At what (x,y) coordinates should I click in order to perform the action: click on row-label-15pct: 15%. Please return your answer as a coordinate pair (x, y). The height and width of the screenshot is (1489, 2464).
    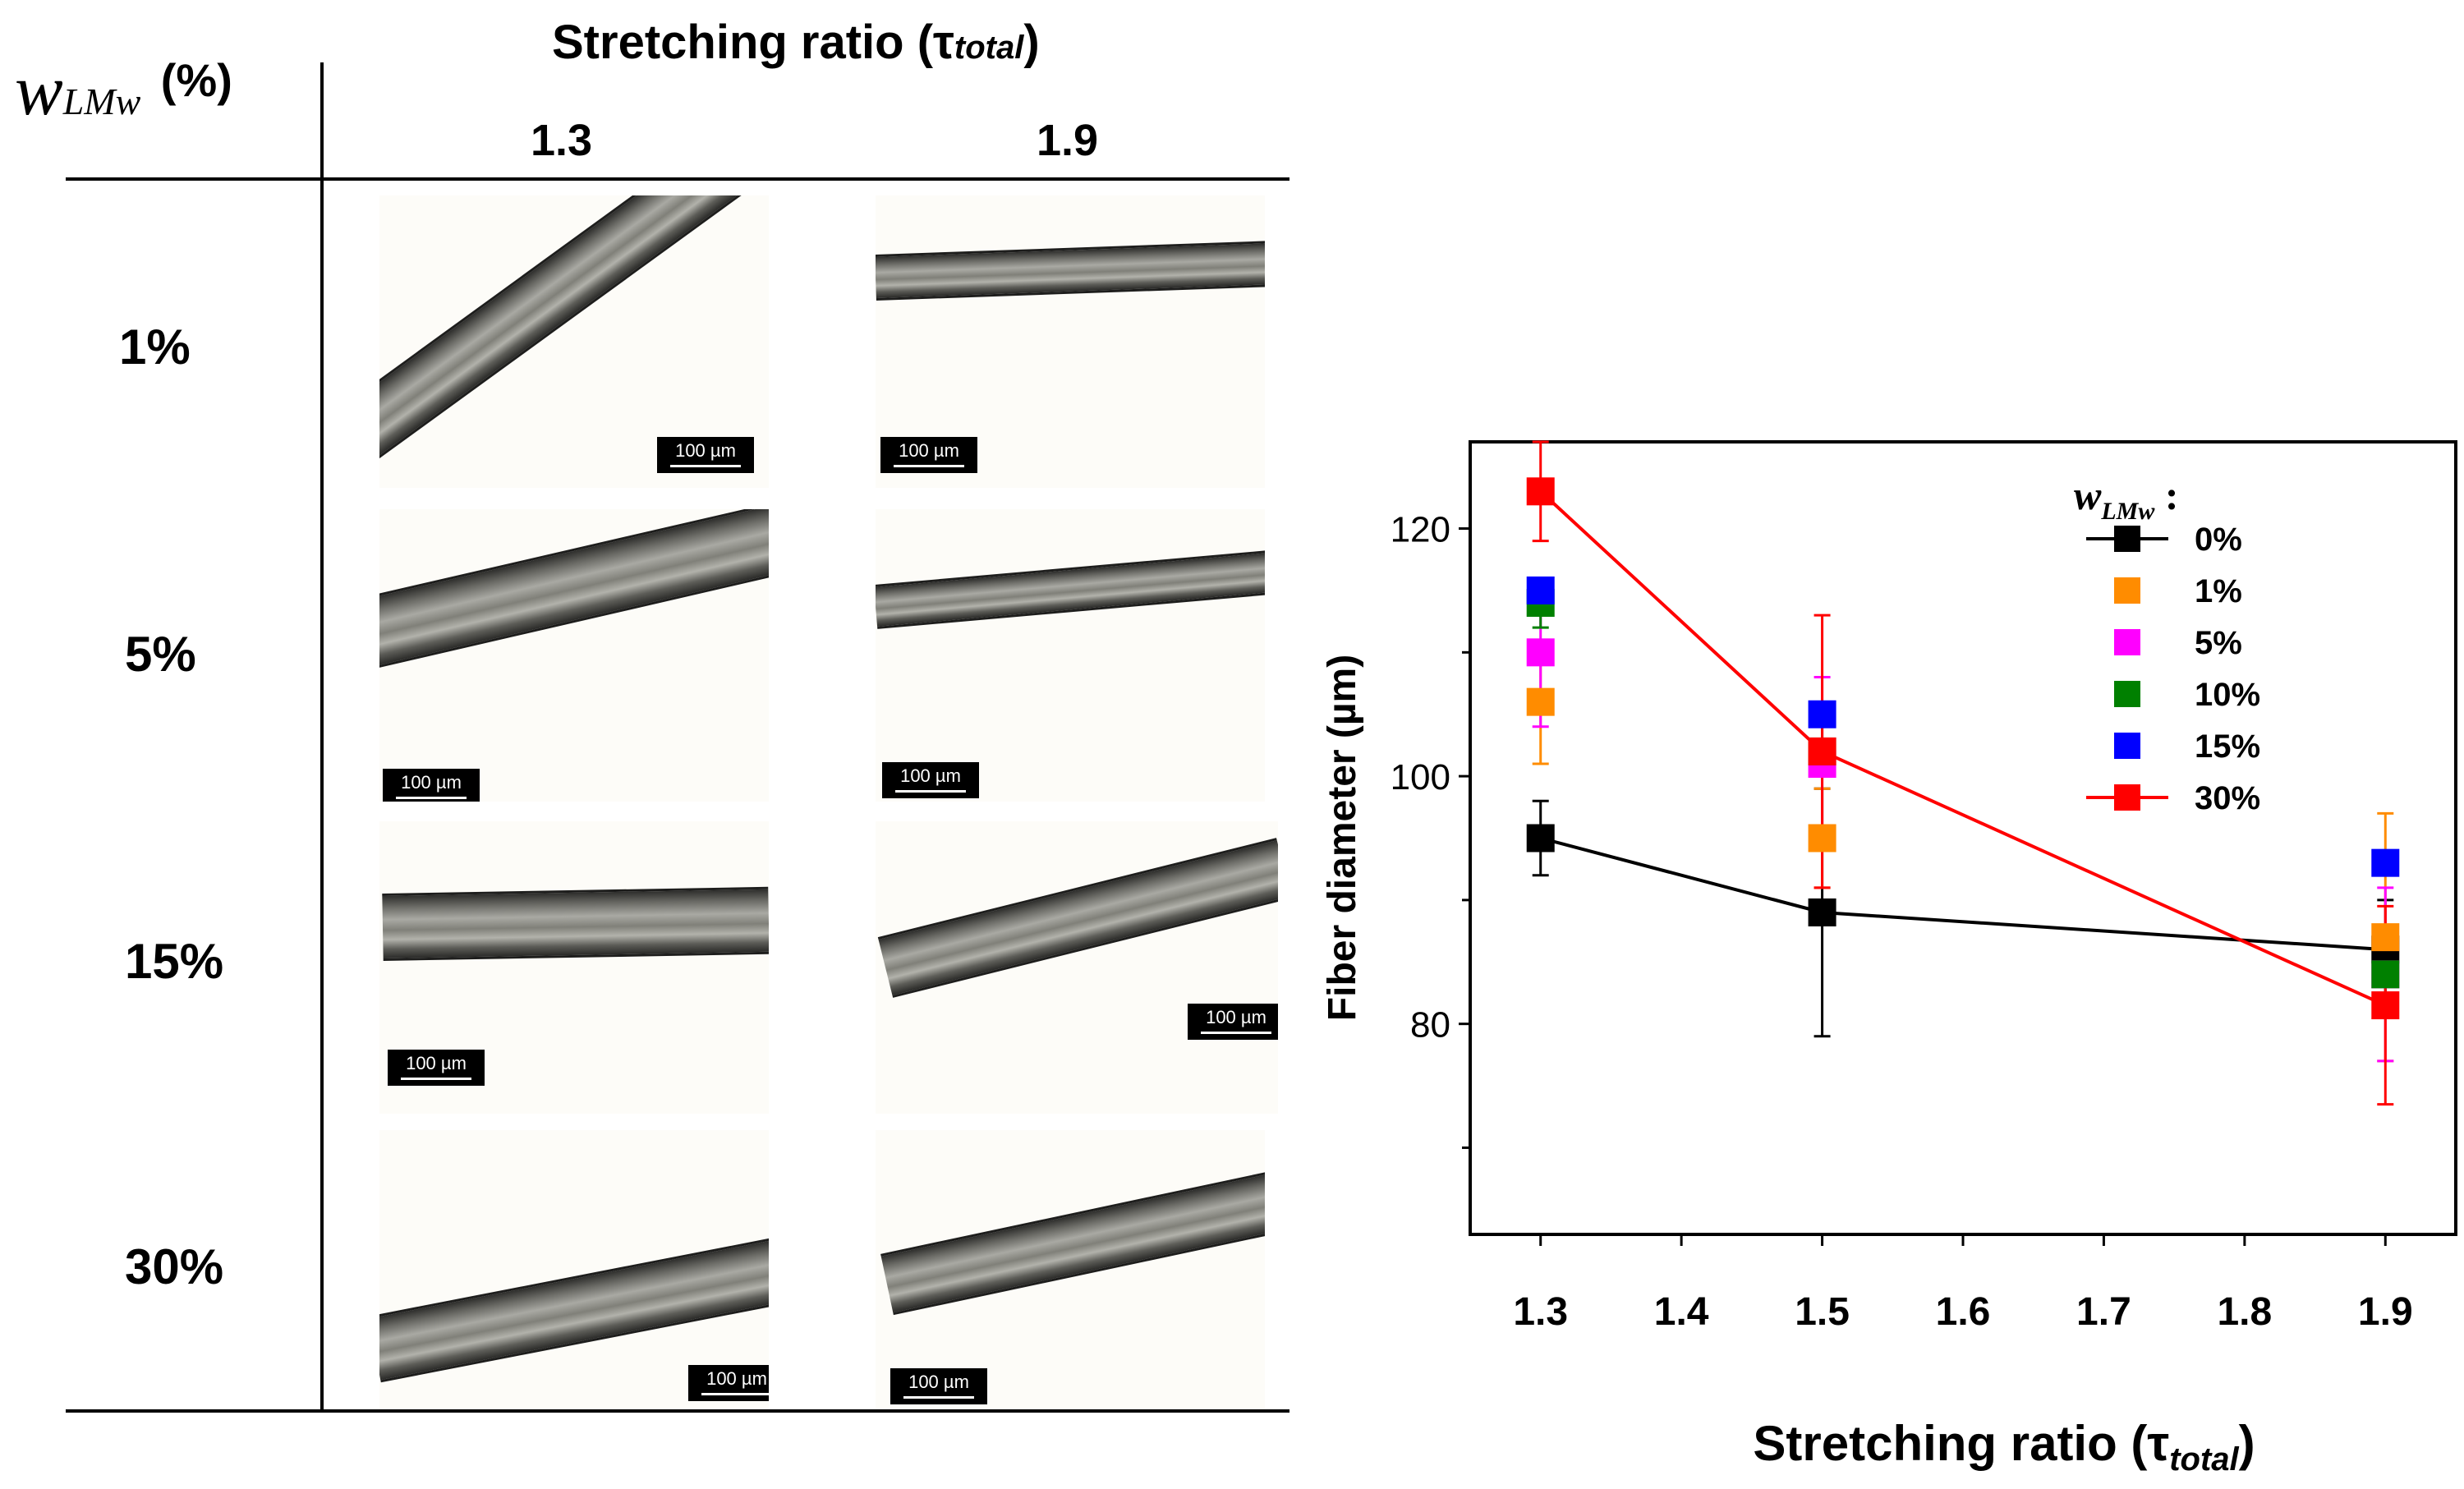
    Looking at the image, I should click on (174, 961).